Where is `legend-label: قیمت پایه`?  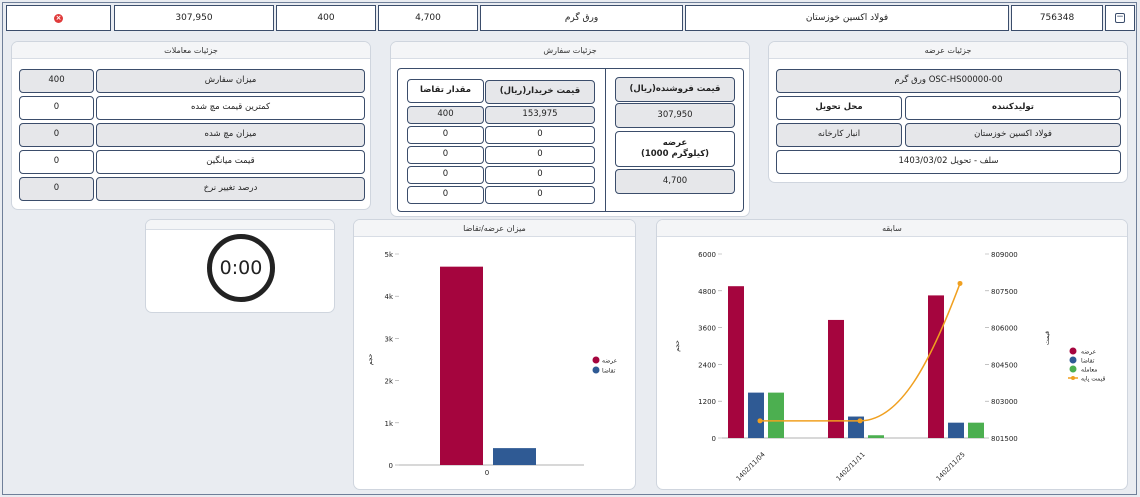
legend-label: قیمت پایه is located at coordinates (1093, 379).